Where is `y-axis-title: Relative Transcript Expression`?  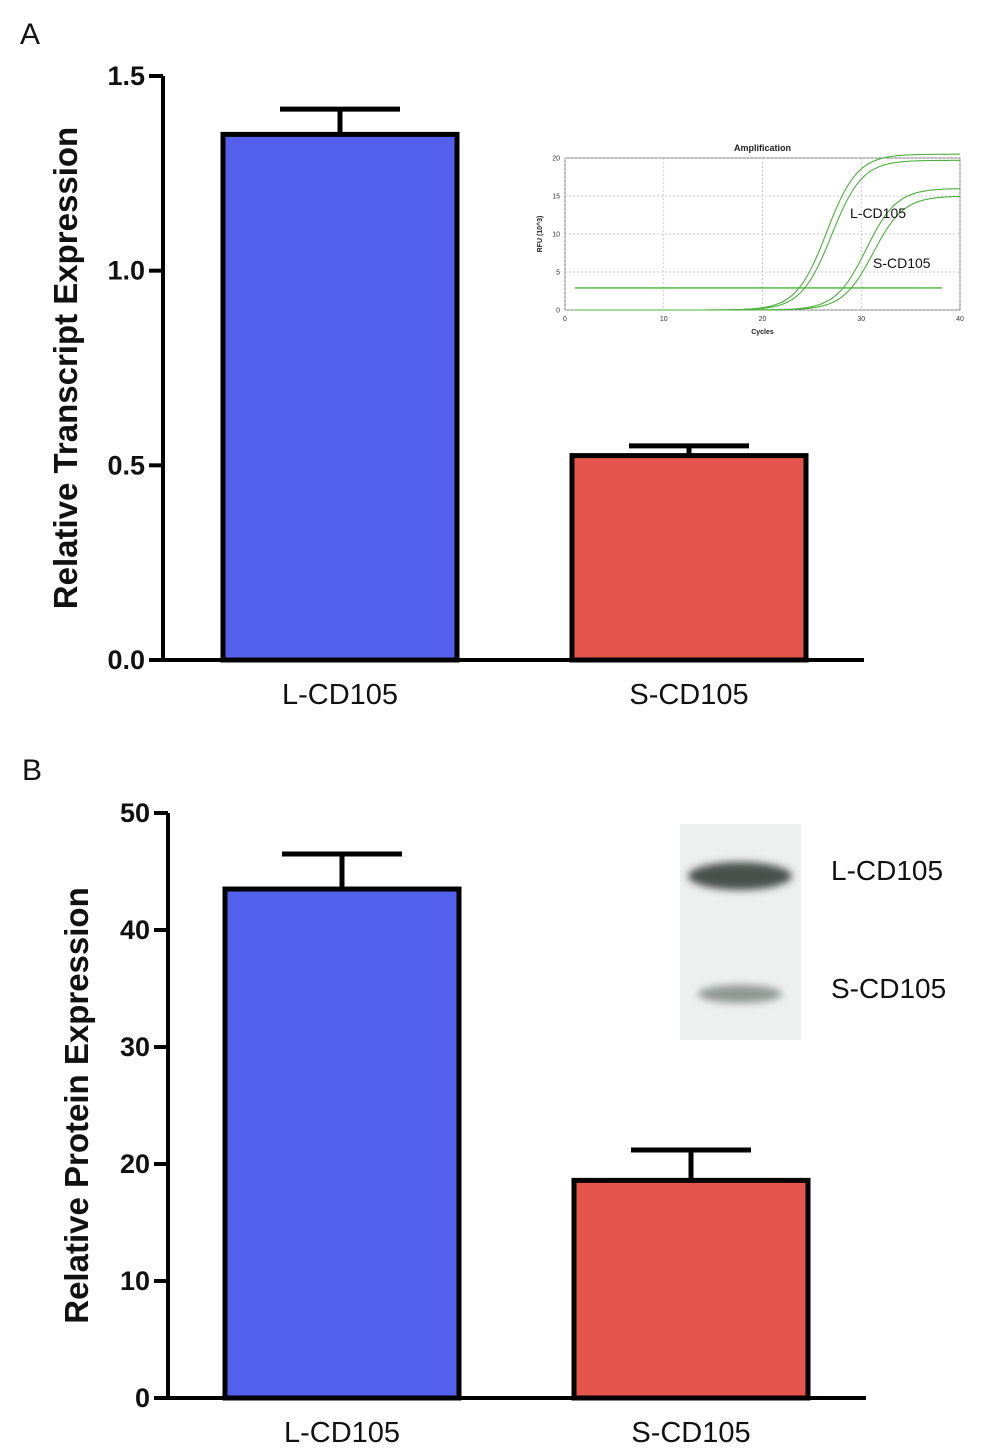 y-axis-title: Relative Transcript Expression is located at coordinates (65, 368).